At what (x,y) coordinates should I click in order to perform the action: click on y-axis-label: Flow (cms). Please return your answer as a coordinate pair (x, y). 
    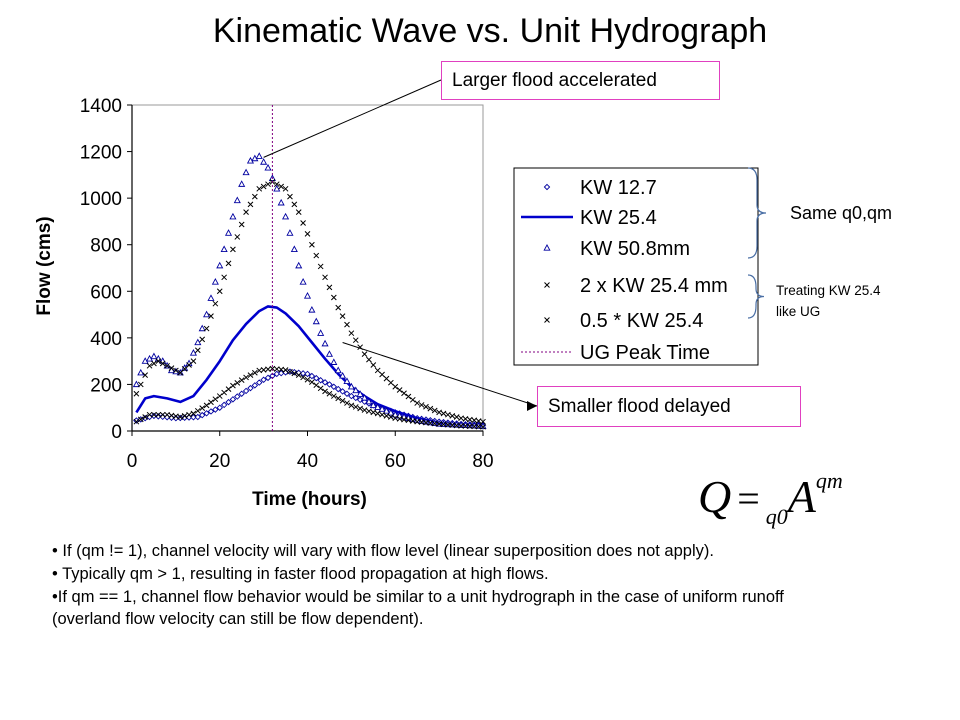
    Looking at the image, I should click on (44, 265).